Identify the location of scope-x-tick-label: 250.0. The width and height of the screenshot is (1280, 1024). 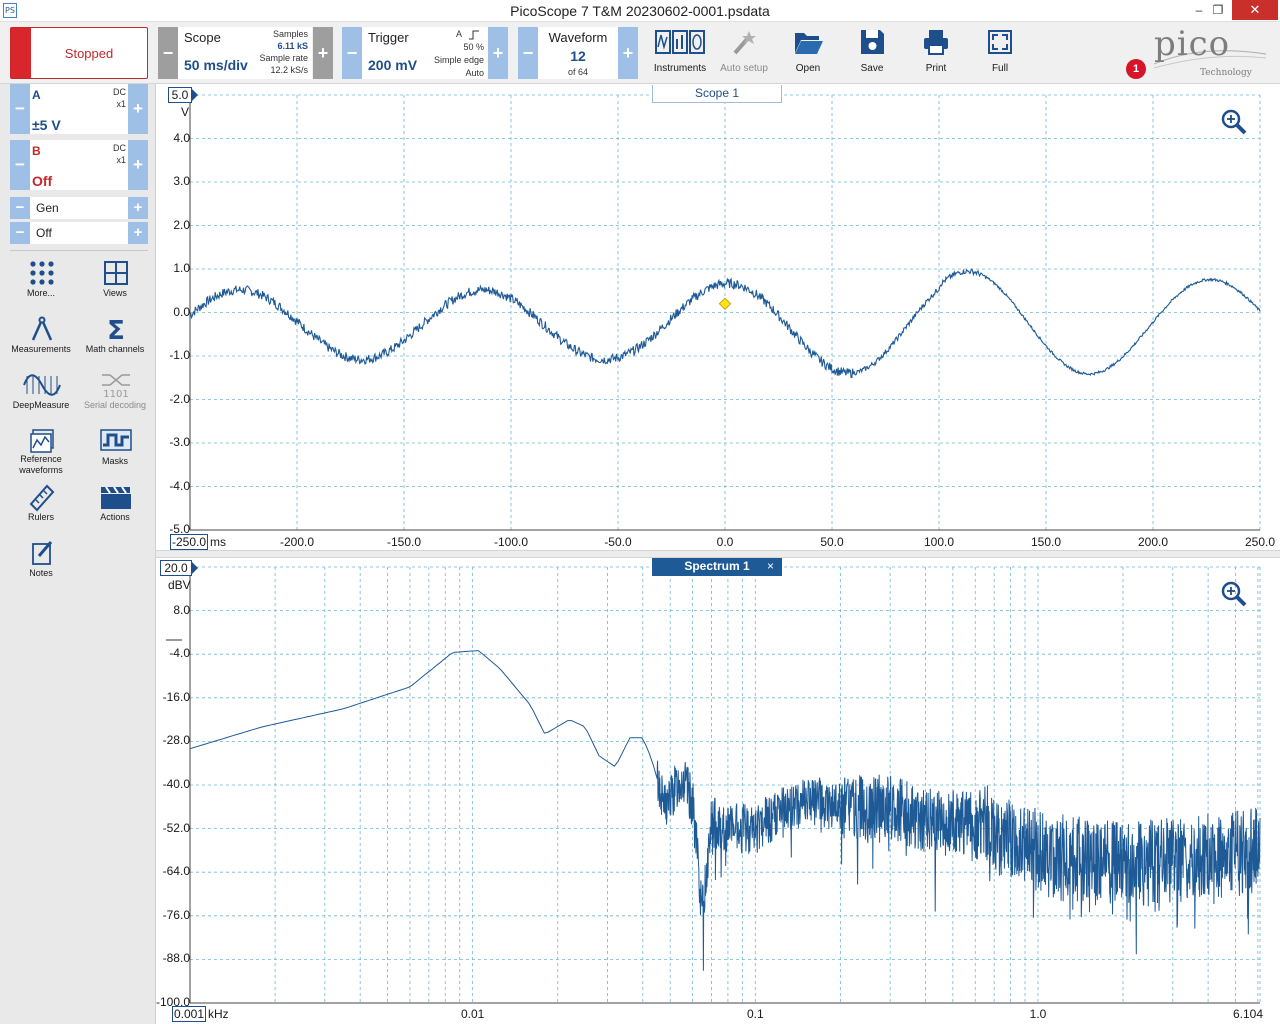
(1260, 542).